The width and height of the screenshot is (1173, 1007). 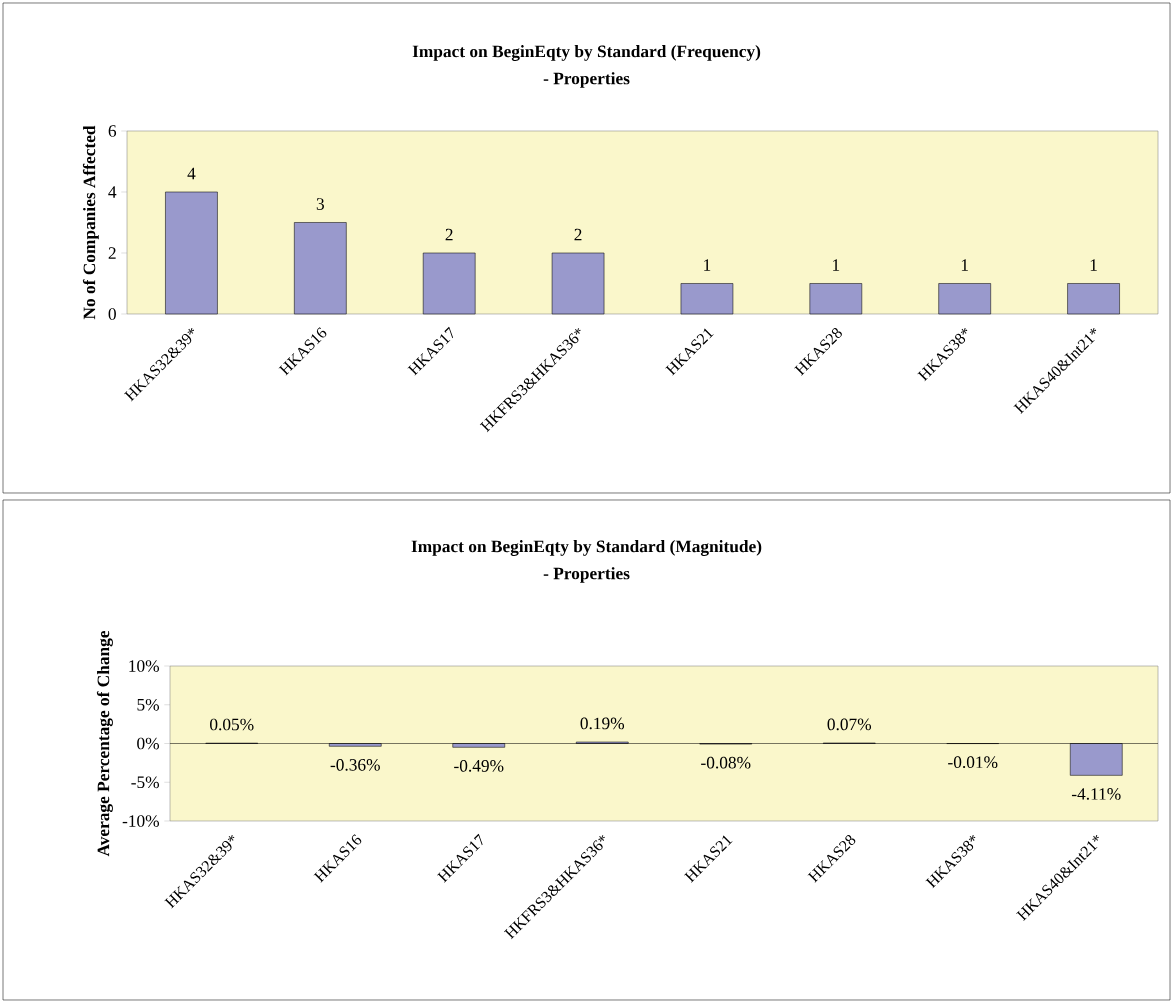 What do you see at coordinates (148, 704) in the screenshot?
I see `y-tick-label: 5%` at bounding box center [148, 704].